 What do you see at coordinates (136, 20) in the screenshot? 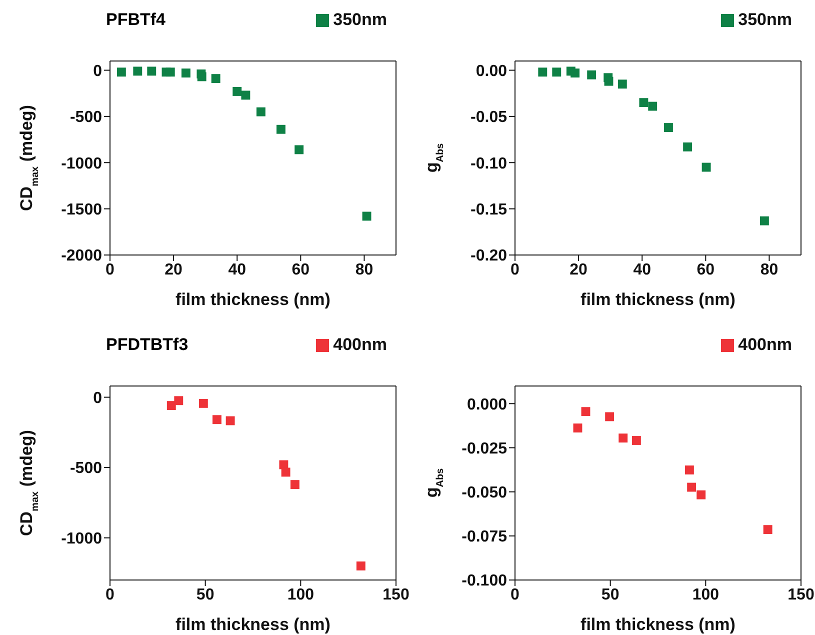
I see `chart-title: PFBTf4` at bounding box center [136, 20].